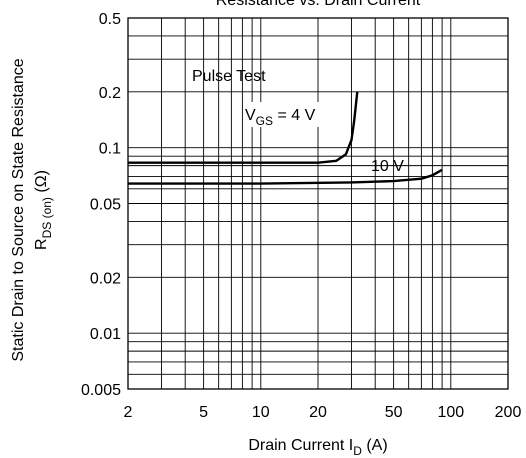 Image resolution: width=526 pixels, height=458 pixels. Describe the element at coordinates (110, 19) in the screenshot. I see `y-tick-label: 0.5` at that location.